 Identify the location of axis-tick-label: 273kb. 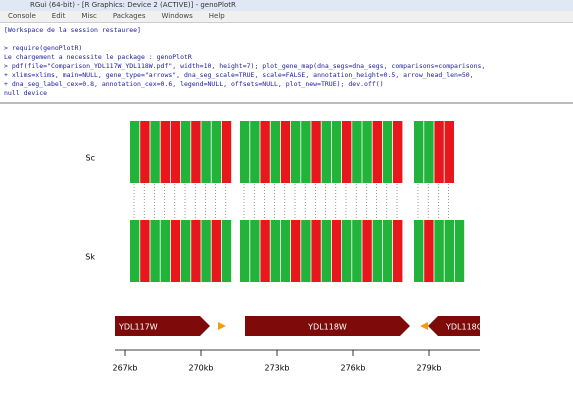
(277, 368).